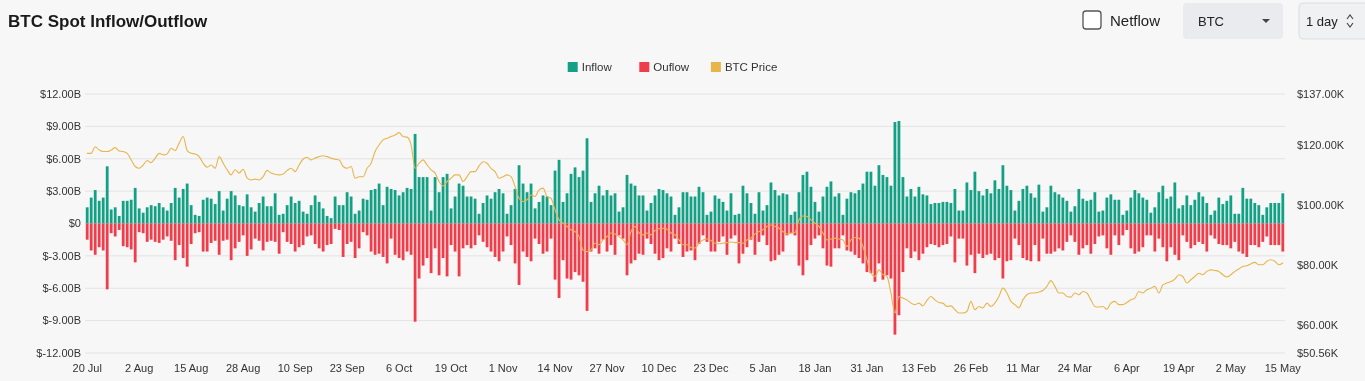 The image size is (1365, 381). What do you see at coordinates (87, 368) in the screenshot?
I see `x-tick-label: 20 Jul` at bounding box center [87, 368].